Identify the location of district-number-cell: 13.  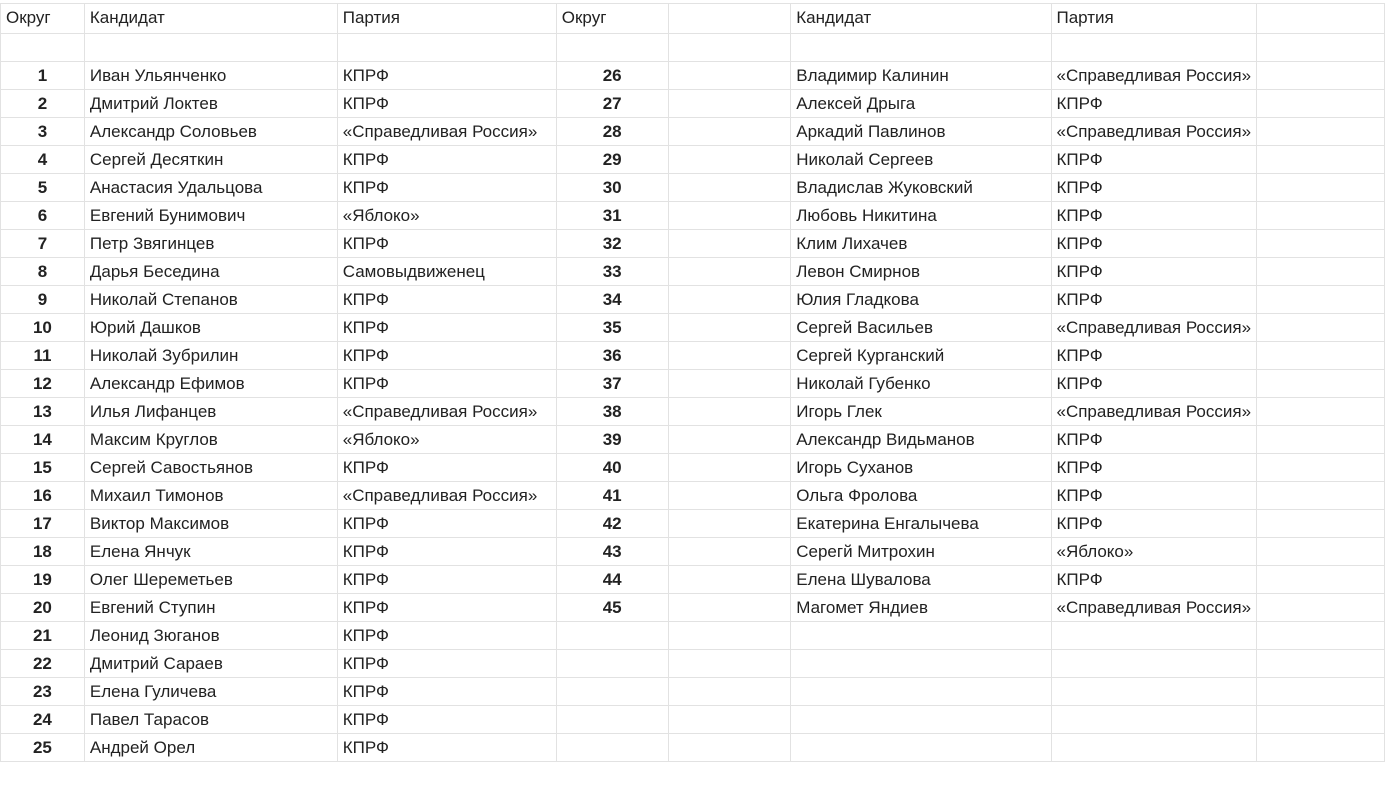
(42, 411).